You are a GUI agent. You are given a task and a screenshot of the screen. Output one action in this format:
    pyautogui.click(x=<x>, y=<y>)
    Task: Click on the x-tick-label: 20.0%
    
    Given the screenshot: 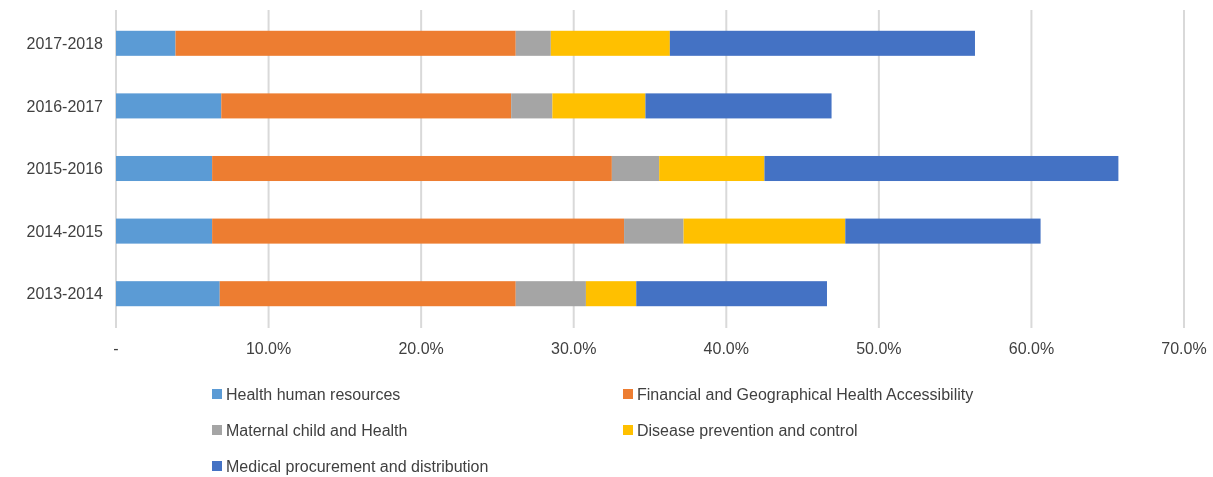 What is the action you would take?
    pyautogui.click(x=421, y=348)
    